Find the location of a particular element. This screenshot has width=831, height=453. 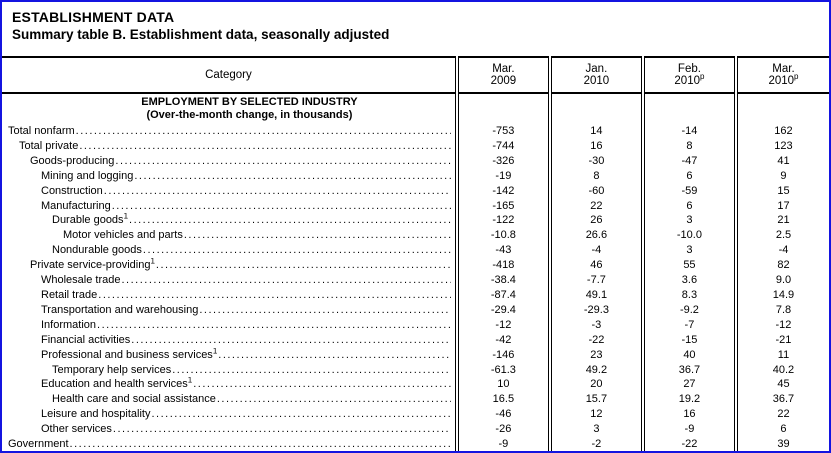

row-value: -46 is located at coordinates (502, 415).